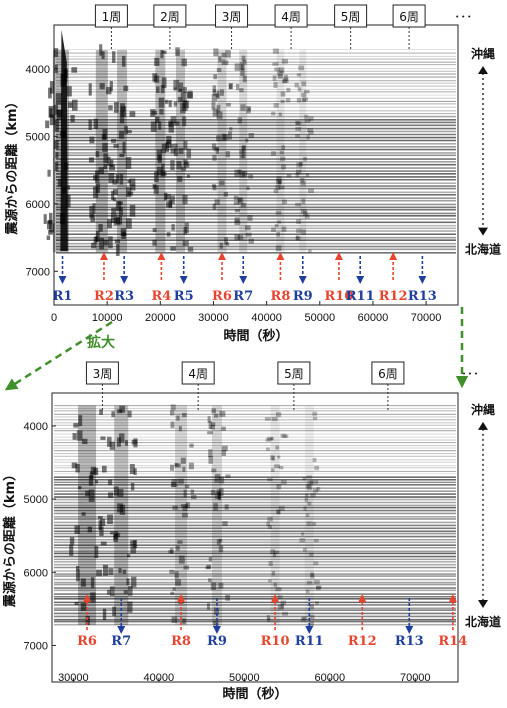 The width and height of the screenshot is (507, 708). What do you see at coordinates (160, 318) in the screenshot?
I see `x-tick-label: 20000` at bounding box center [160, 318].